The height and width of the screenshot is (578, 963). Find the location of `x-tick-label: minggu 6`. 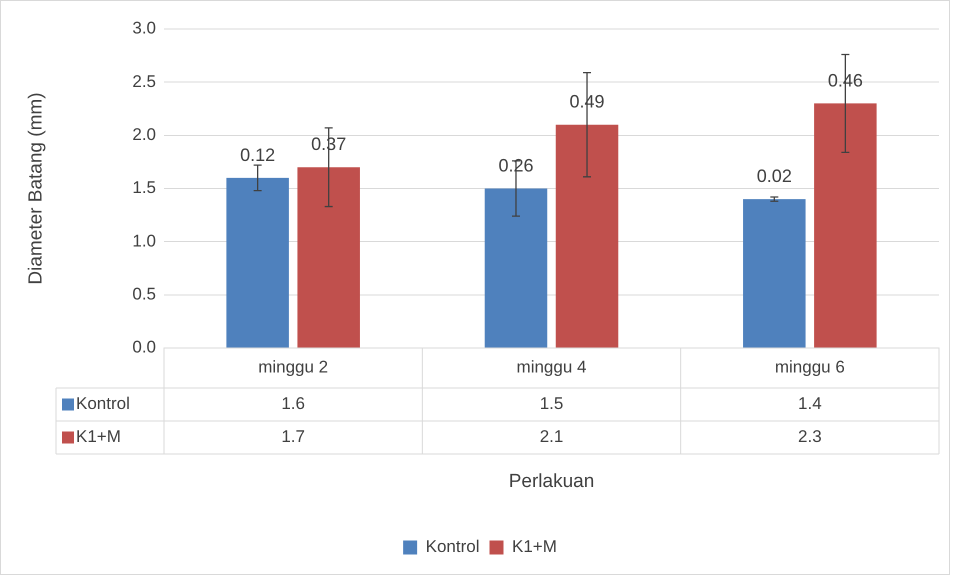

x-tick-label: minggu 6 is located at coordinates (809, 367).